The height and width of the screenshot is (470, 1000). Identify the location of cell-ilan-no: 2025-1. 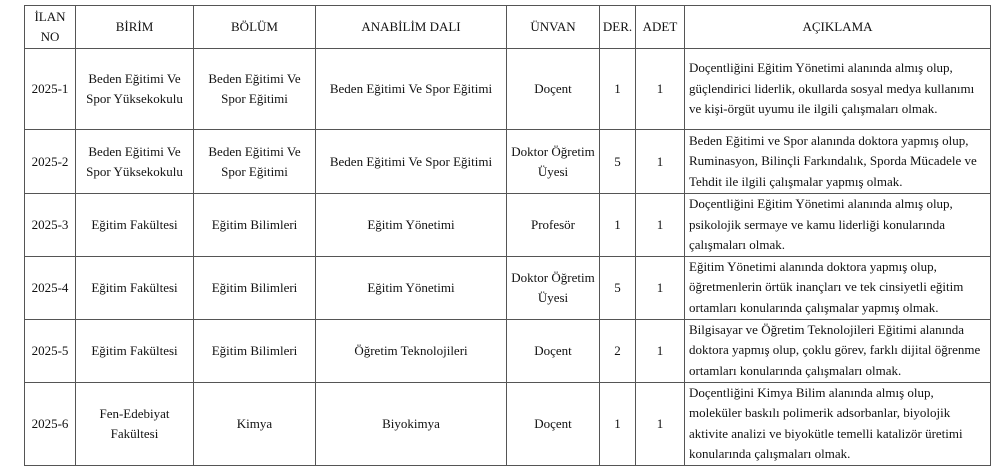
(50, 89).